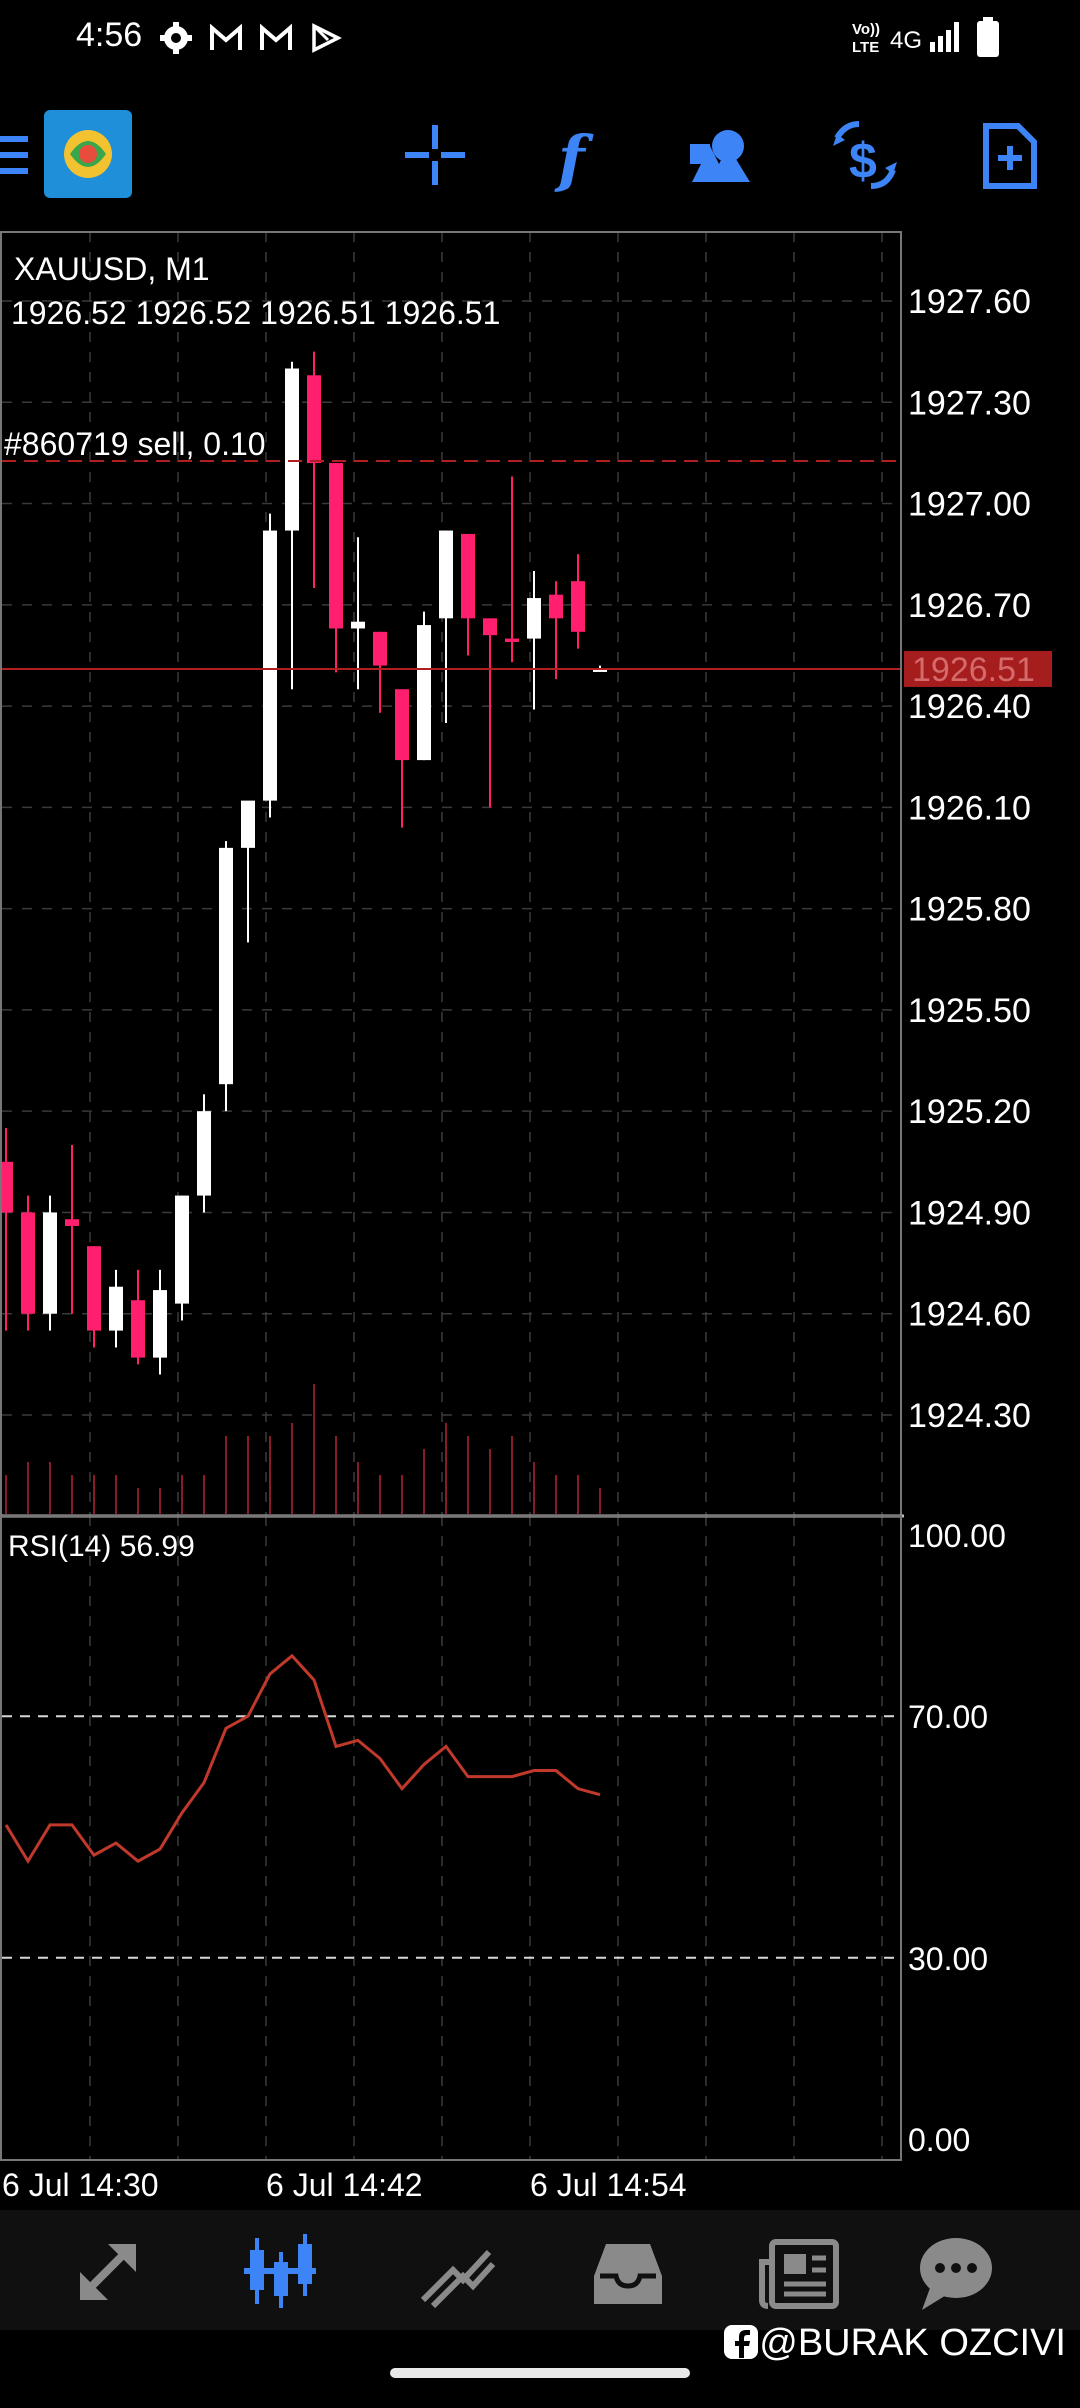 The image size is (1080, 2408). What do you see at coordinates (1010, 155) in the screenshot?
I see `new-order-icon` at bounding box center [1010, 155].